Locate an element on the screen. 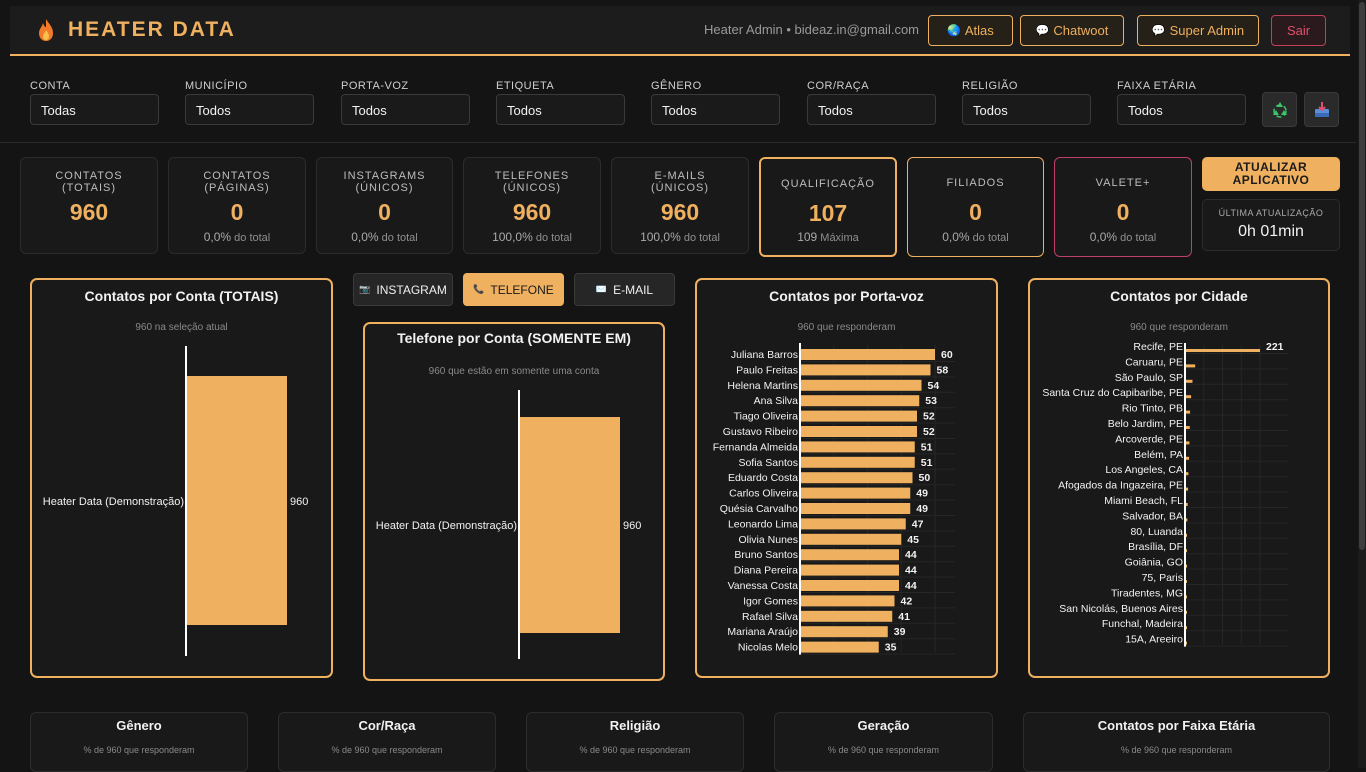 The image size is (1366, 772). conta-select: Todas is located at coordinates (94, 109).